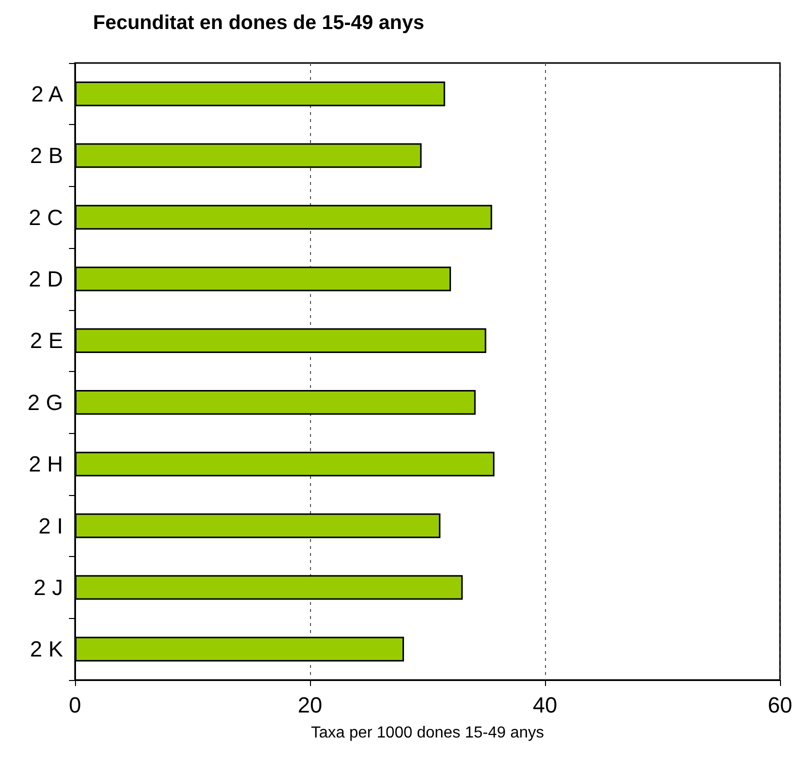  What do you see at coordinates (50, 525) in the screenshot?
I see `y-tick-label: 2 I` at bounding box center [50, 525].